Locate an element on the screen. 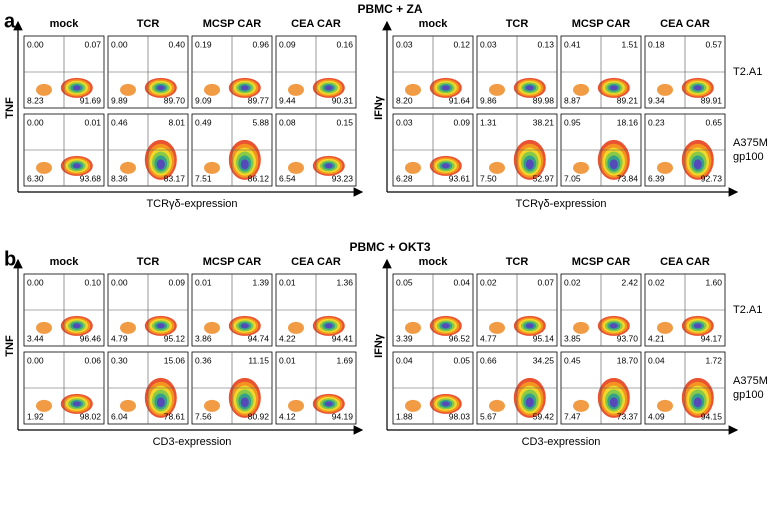  flow-plot: 0.00 0.01 6.30 93.68 is located at coordinates (64, 150).